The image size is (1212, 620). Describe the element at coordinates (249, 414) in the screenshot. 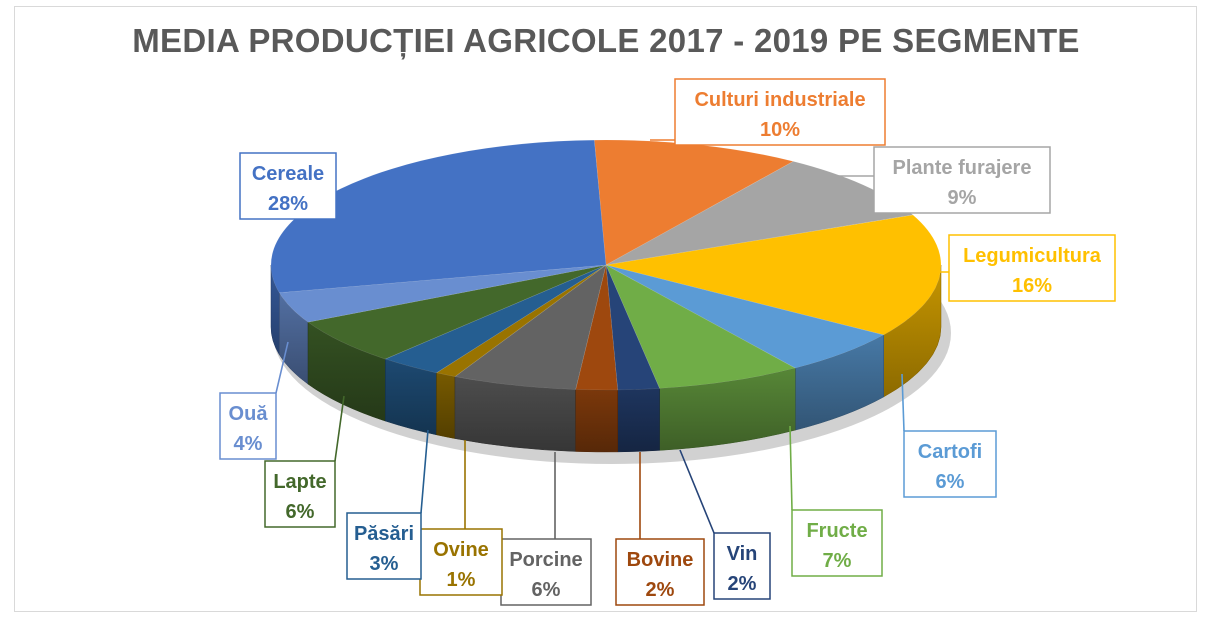

I see `label-name: Ouă` at that location.